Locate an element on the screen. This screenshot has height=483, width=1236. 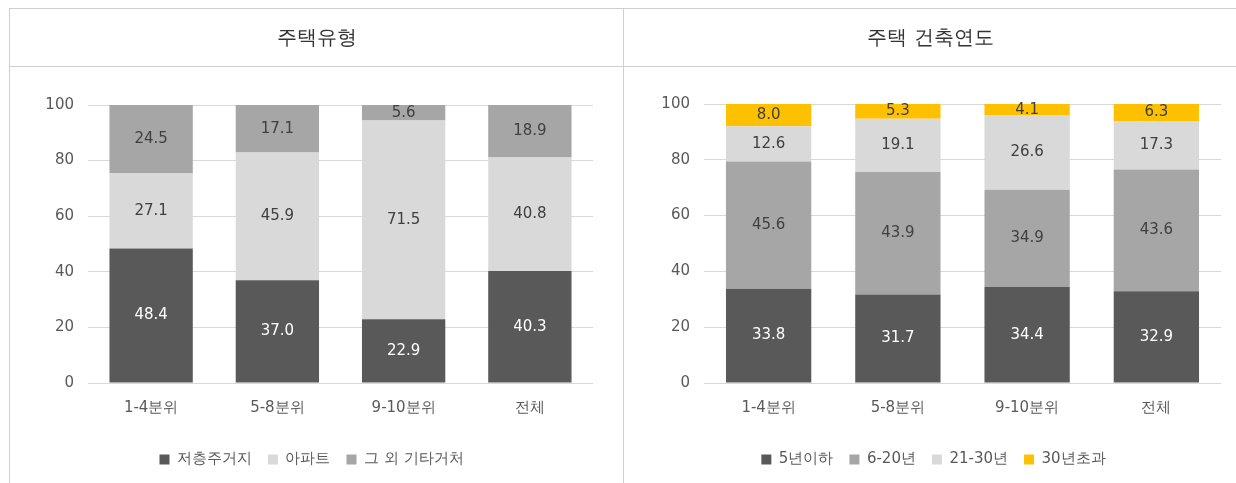
legend-label: 저층주거지 is located at coordinates (214, 458).